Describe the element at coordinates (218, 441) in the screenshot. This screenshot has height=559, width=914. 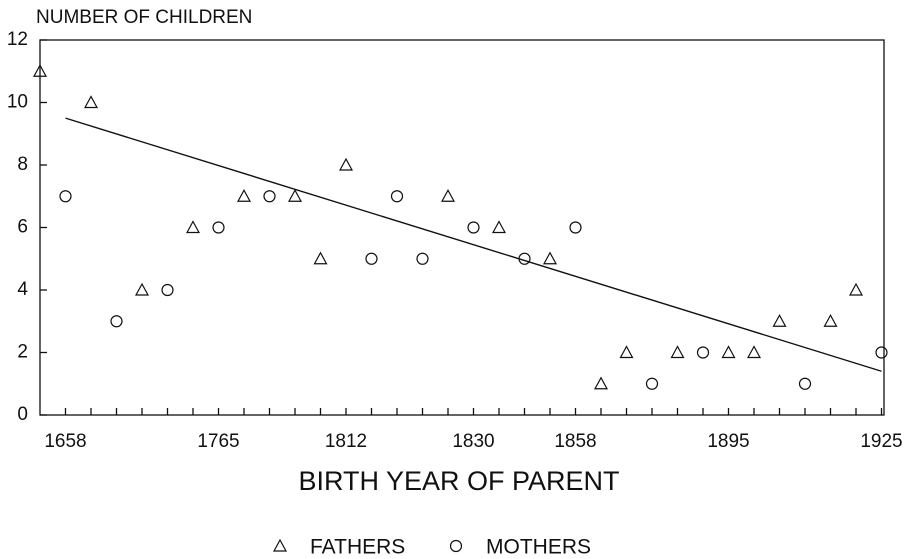
I see `x-tick-label: 1765` at that location.